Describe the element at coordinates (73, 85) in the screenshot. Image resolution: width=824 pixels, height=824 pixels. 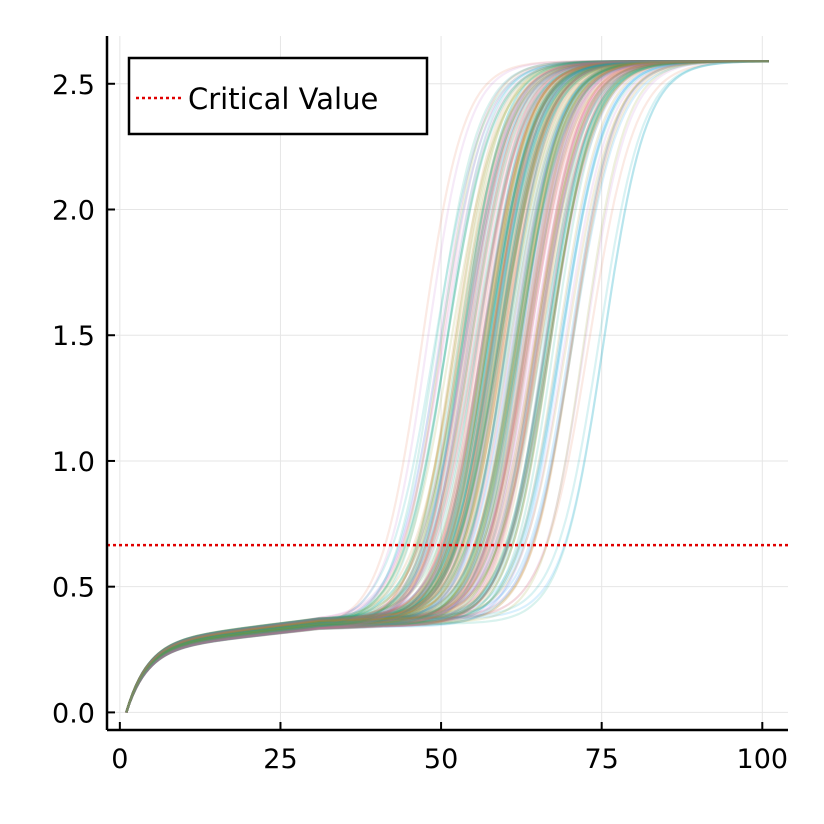
I see `y-tick-label: 2.5` at that location.